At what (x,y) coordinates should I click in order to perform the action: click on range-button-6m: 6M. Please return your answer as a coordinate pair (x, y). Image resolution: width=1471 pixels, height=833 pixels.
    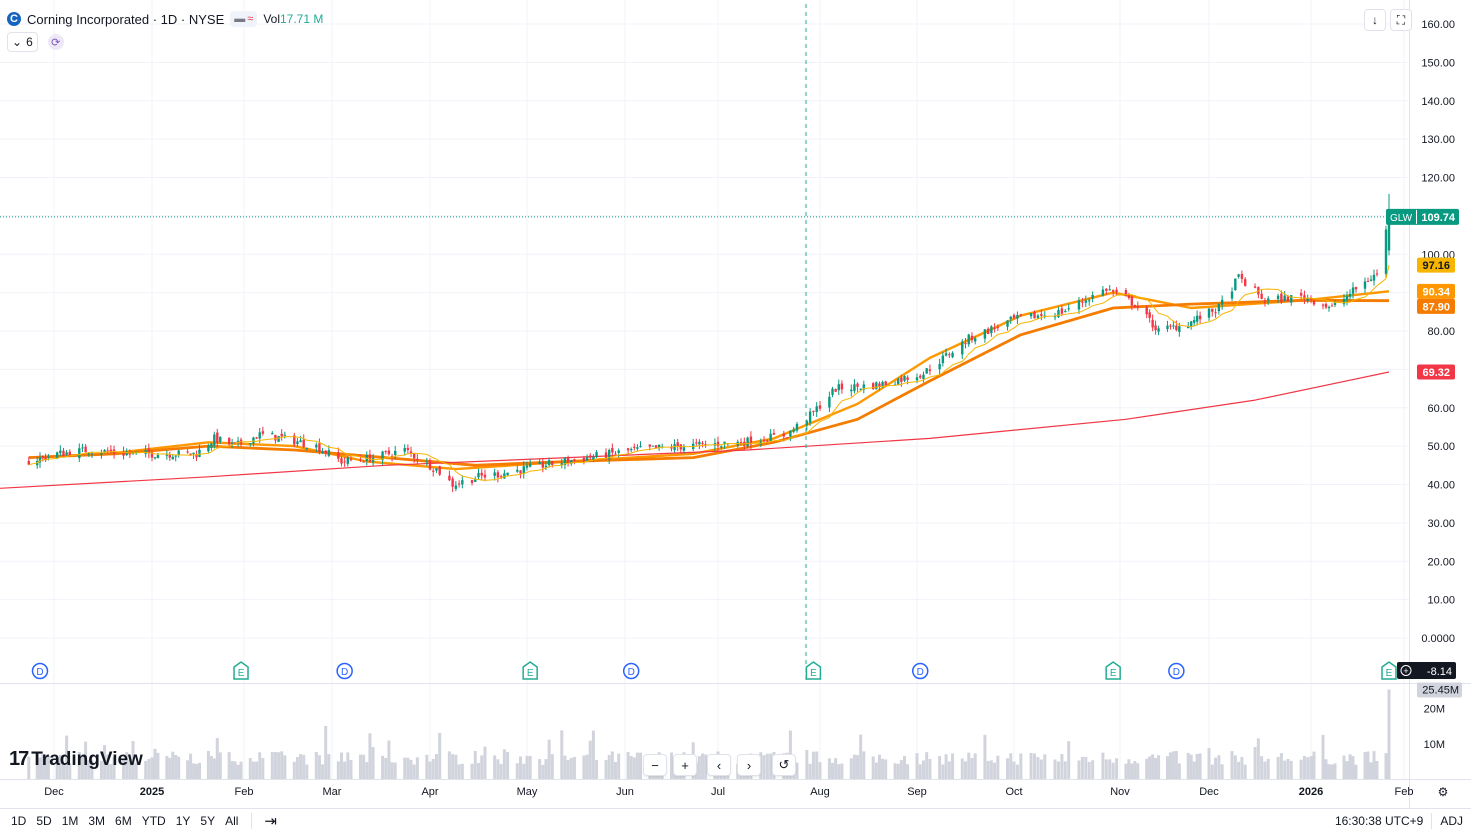
    Looking at the image, I should click on (123, 821).